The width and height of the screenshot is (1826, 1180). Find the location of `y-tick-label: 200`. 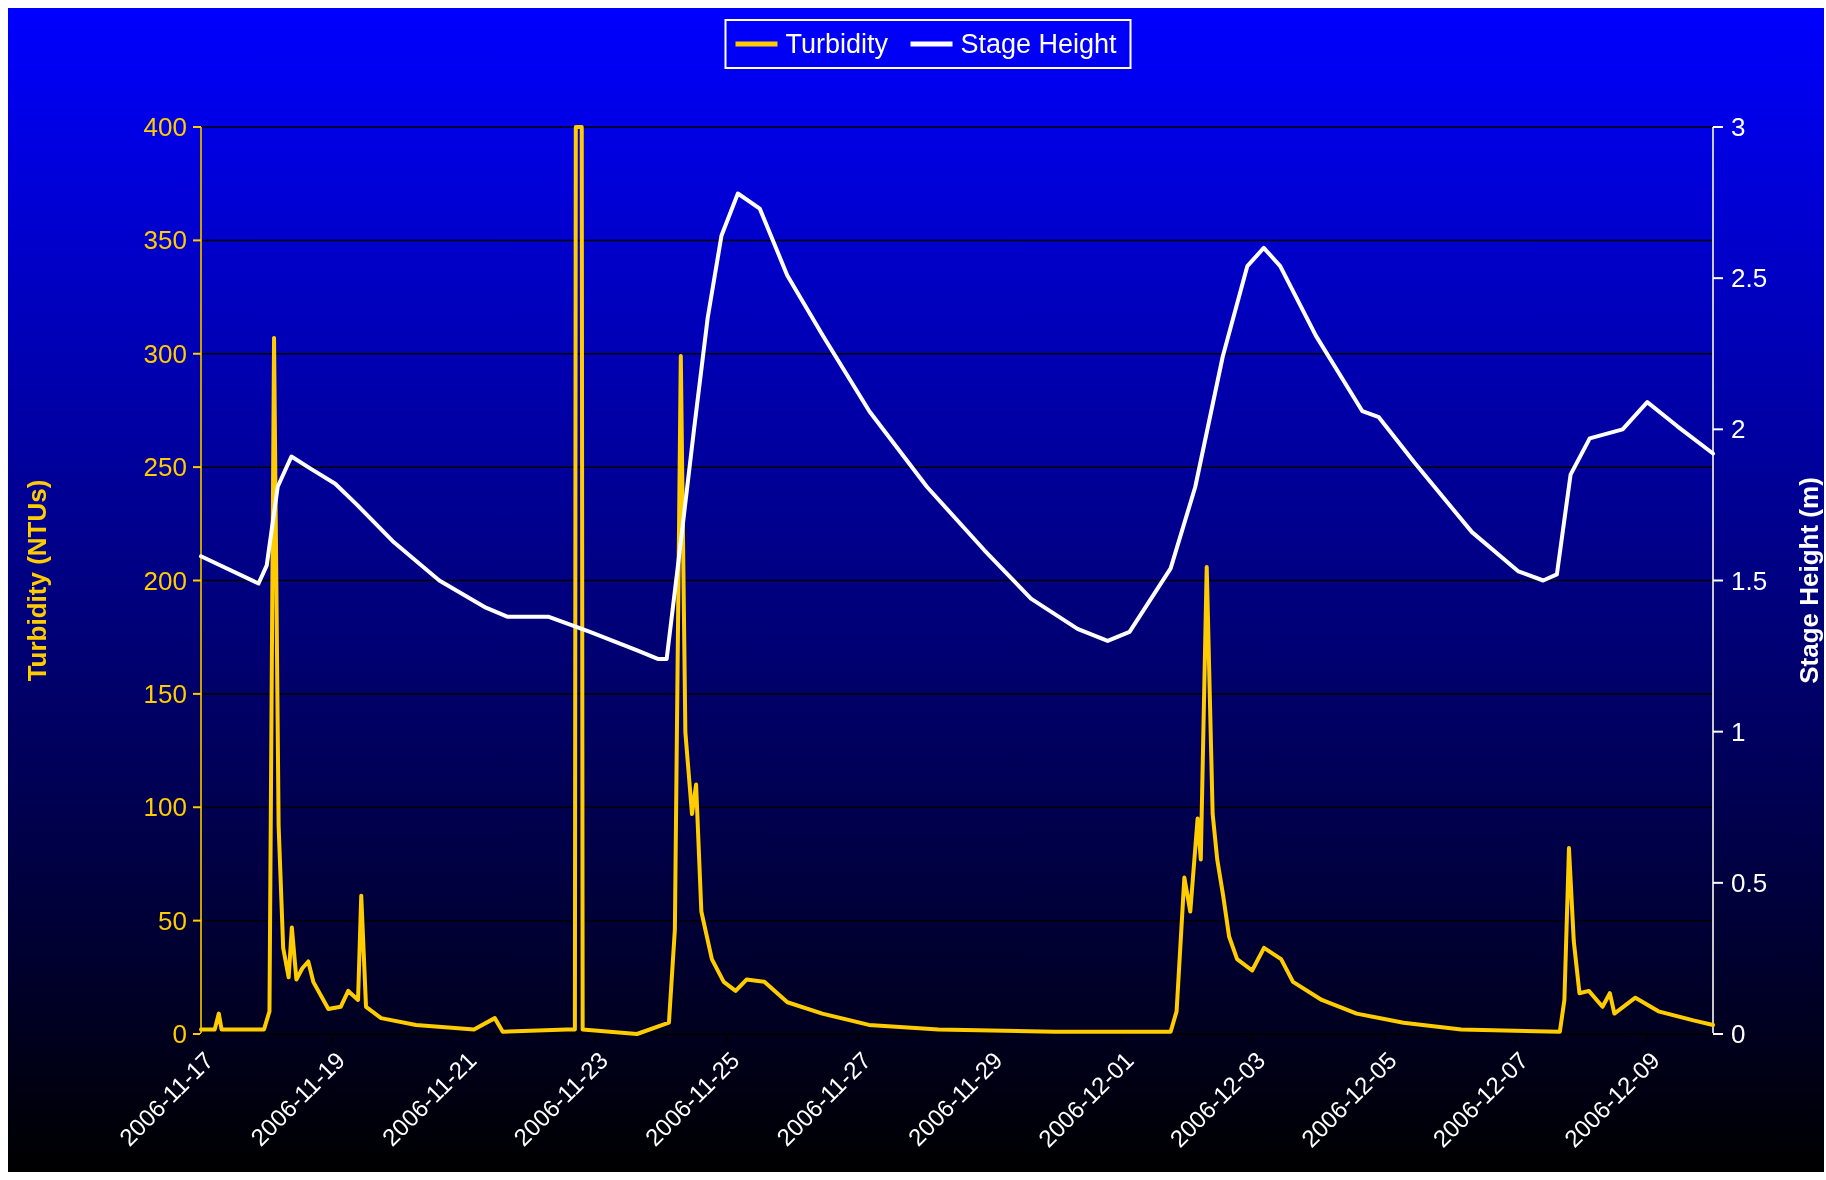

y-tick-label: 200 is located at coordinates (165, 580).